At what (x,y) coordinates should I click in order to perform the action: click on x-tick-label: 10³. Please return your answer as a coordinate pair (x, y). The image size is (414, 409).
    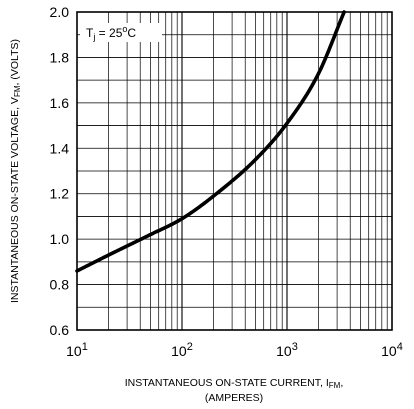
    Looking at the image, I should click on (287, 350).